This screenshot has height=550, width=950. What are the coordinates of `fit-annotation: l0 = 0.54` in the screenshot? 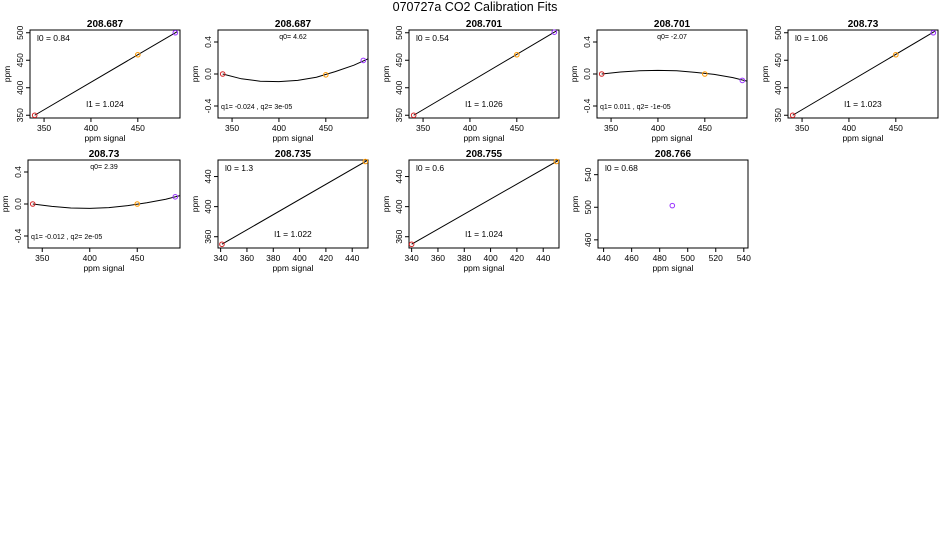 It's located at (432, 38).